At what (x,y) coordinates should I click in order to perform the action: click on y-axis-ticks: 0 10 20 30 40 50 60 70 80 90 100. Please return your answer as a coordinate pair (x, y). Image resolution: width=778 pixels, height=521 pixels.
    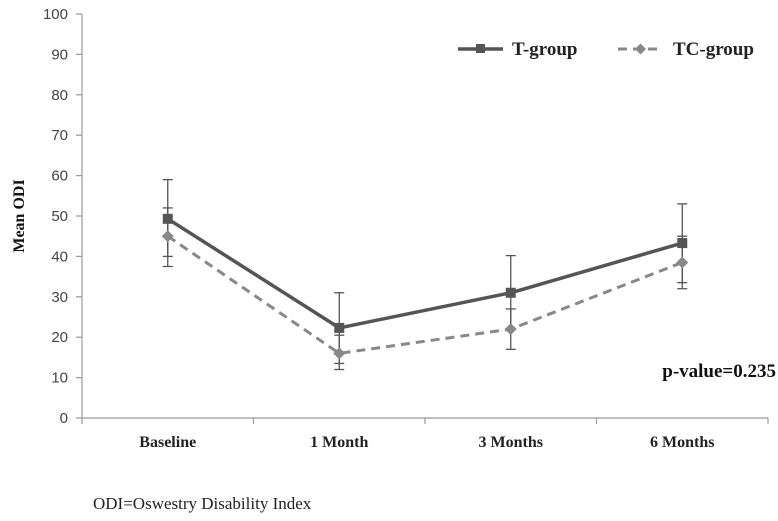
    Looking at the image, I should click on (62, 216).